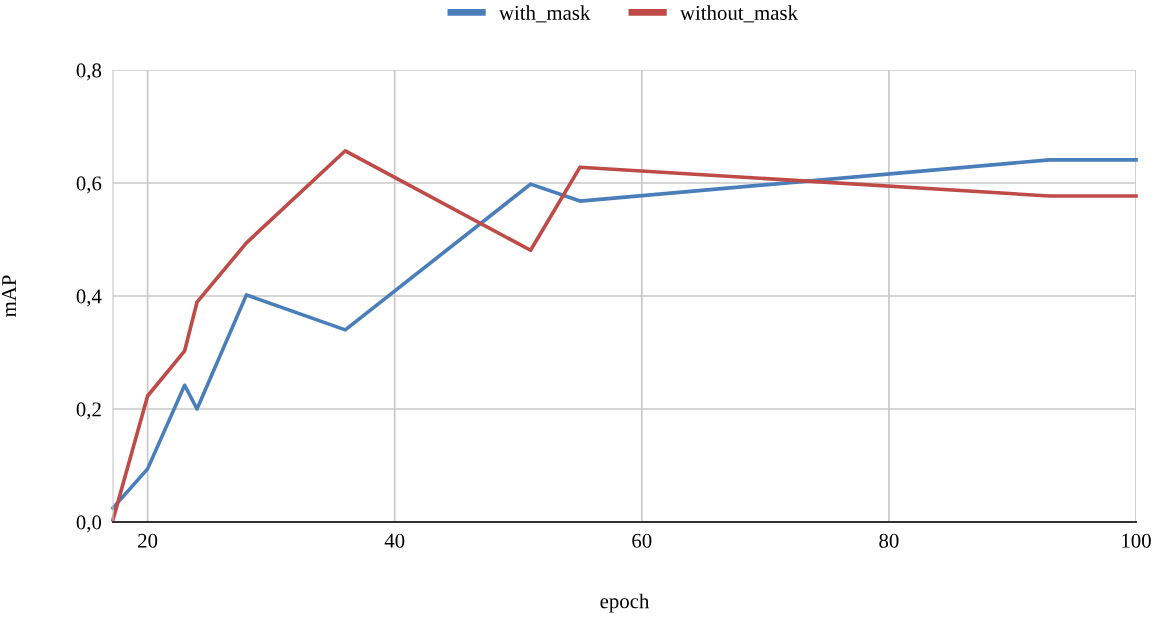 Image resolution: width=1164 pixels, height=617 pixels. Describe the element at coordinates (89, 185) in the screenshot. I see `y-tick-label: 0,6` at that location.